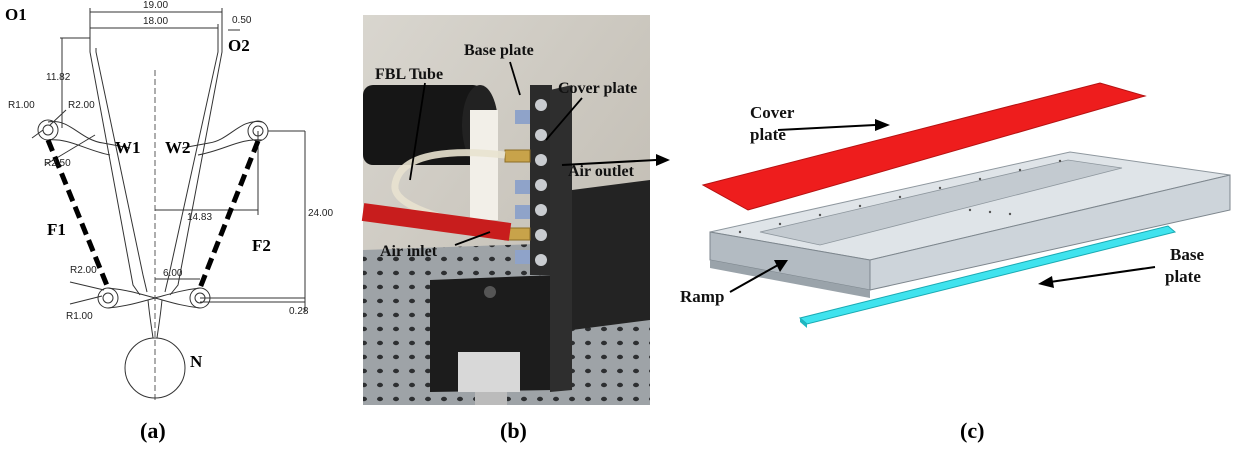  I want to click on label-fbl-tube: FBL Tube, so click(409, 74).